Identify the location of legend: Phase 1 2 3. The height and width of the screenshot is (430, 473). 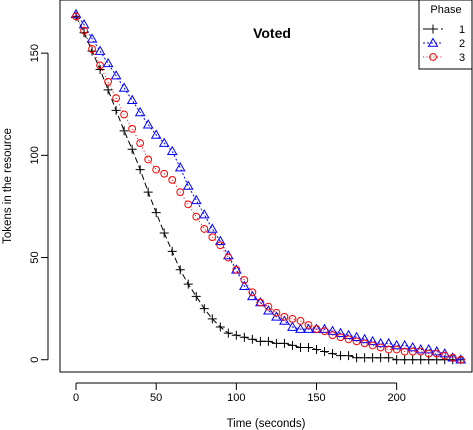
(445, 35).